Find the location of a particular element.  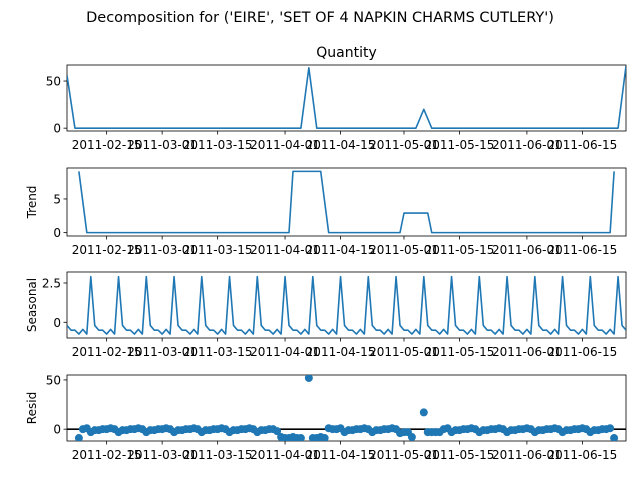

resid-xtick-label: 2011-02-15 is located at coordinates (107, 455).